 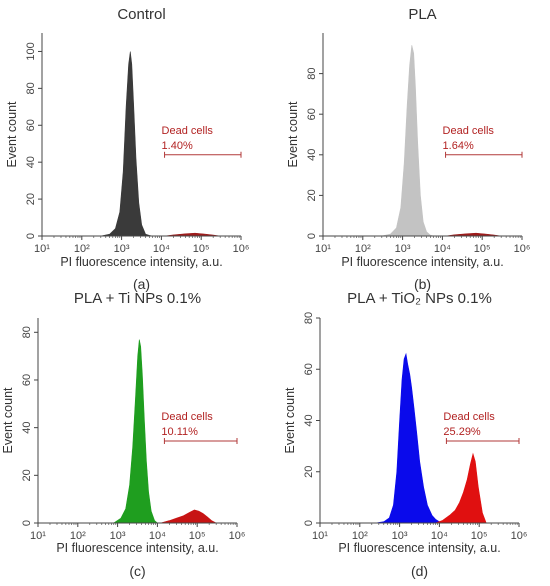 What do you see at coordinates (419, 571) in the screenshot?
I see `panel-label: (d)` at bounding box center [419, 571].